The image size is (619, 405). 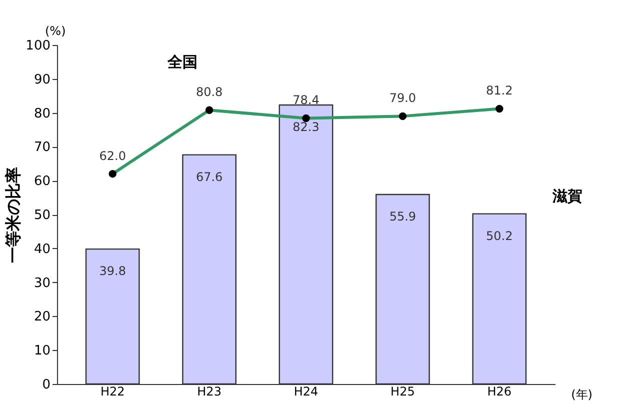 I want to click on y-tick-label: 100, so click(x=38, y=46).